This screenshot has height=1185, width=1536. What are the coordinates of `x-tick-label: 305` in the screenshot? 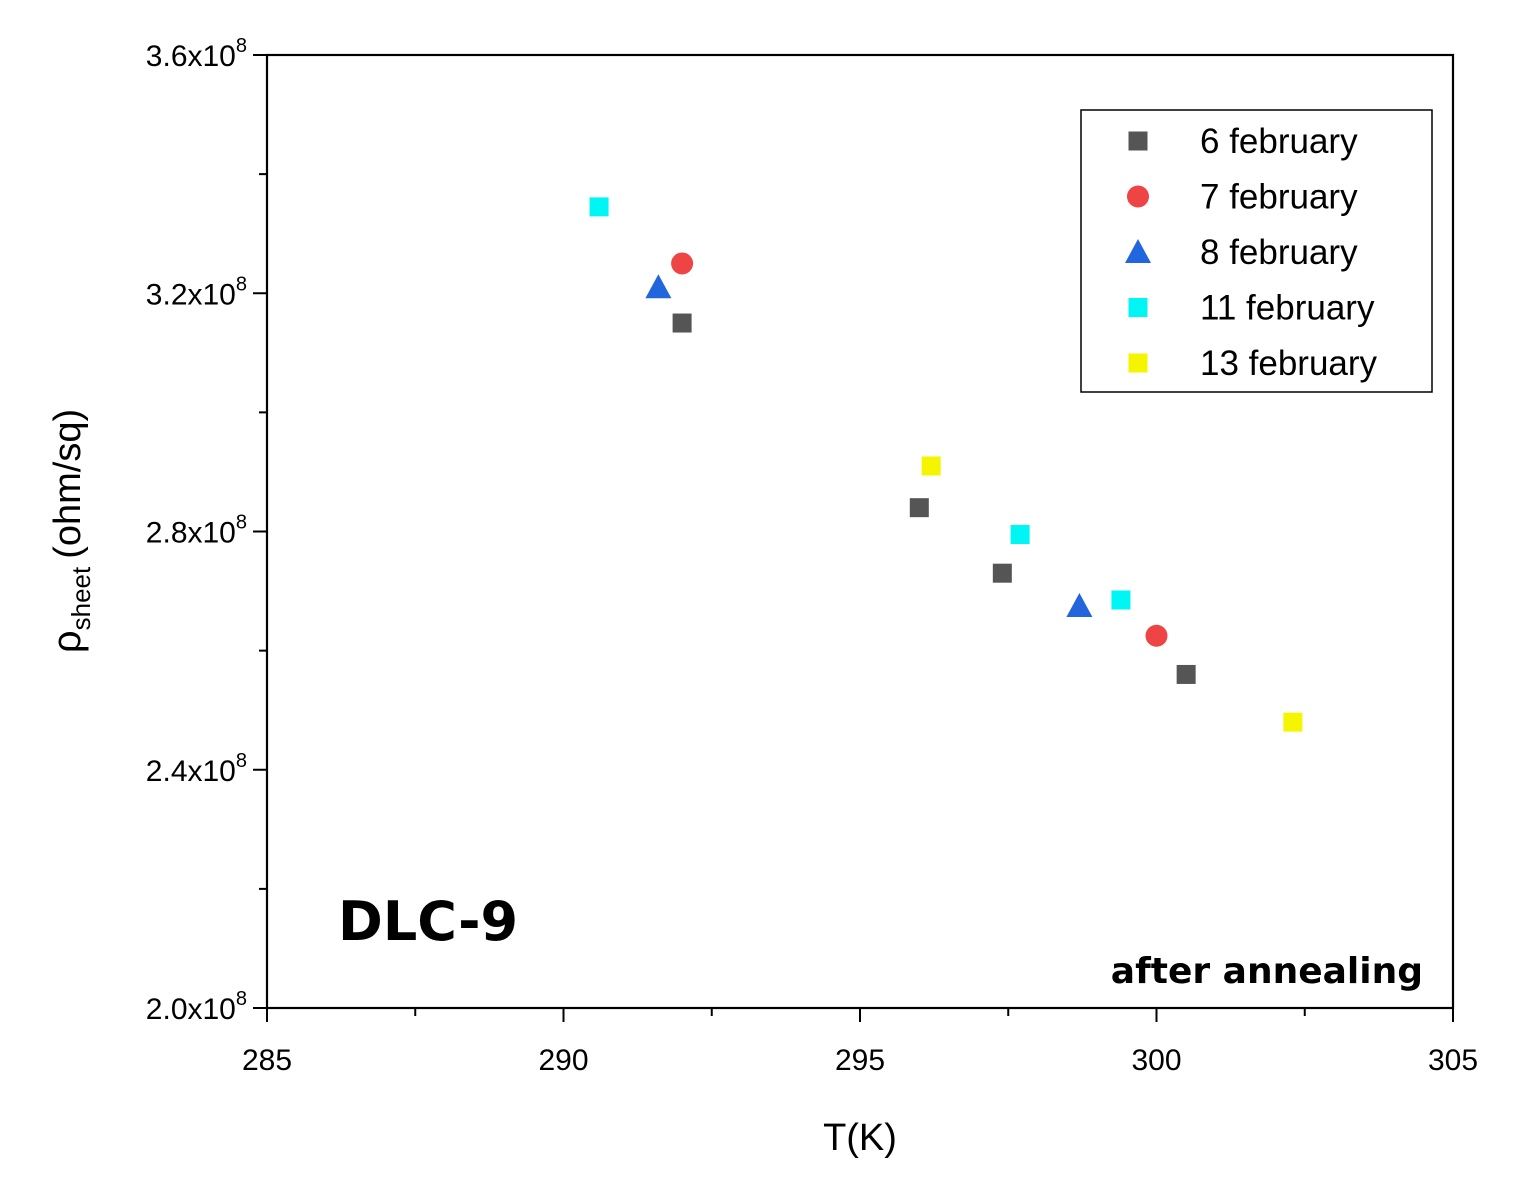 It's located at (1453, 1060).